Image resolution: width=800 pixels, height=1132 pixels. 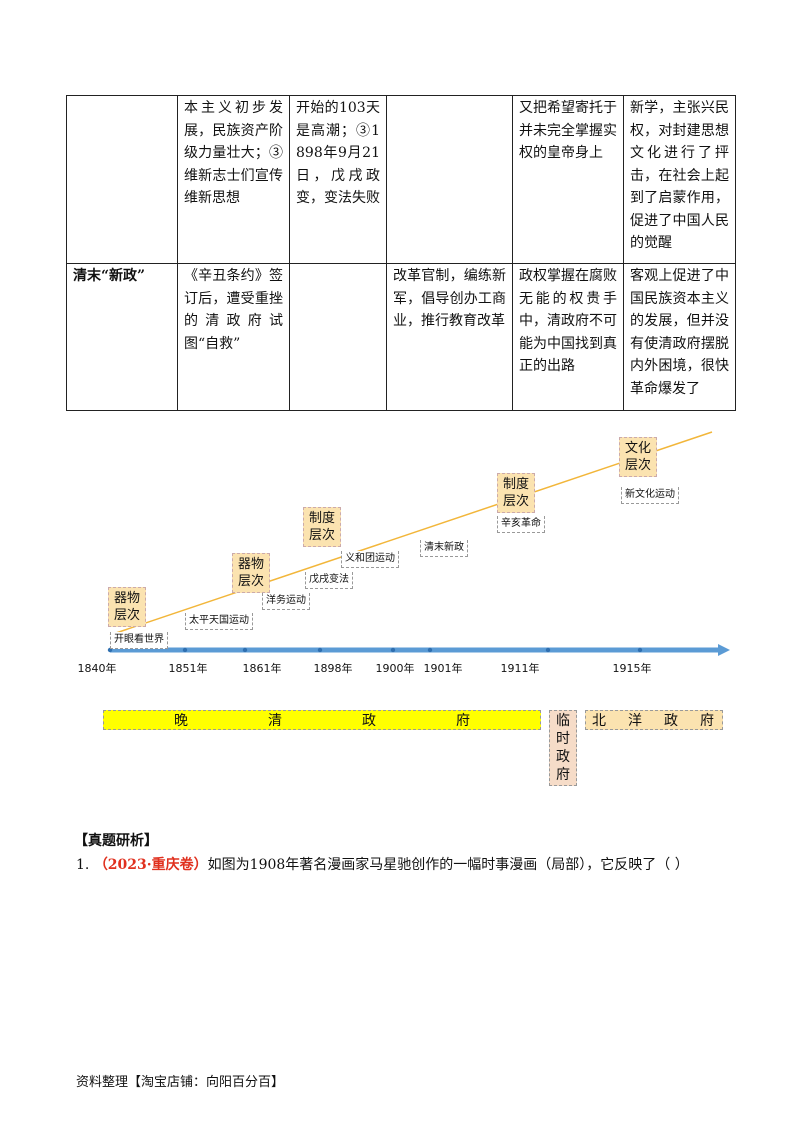 What do you see at coordinates (650, 495) in the screenshot?
I see `event-label: 新文化运动` at bounding box center [650, 495].